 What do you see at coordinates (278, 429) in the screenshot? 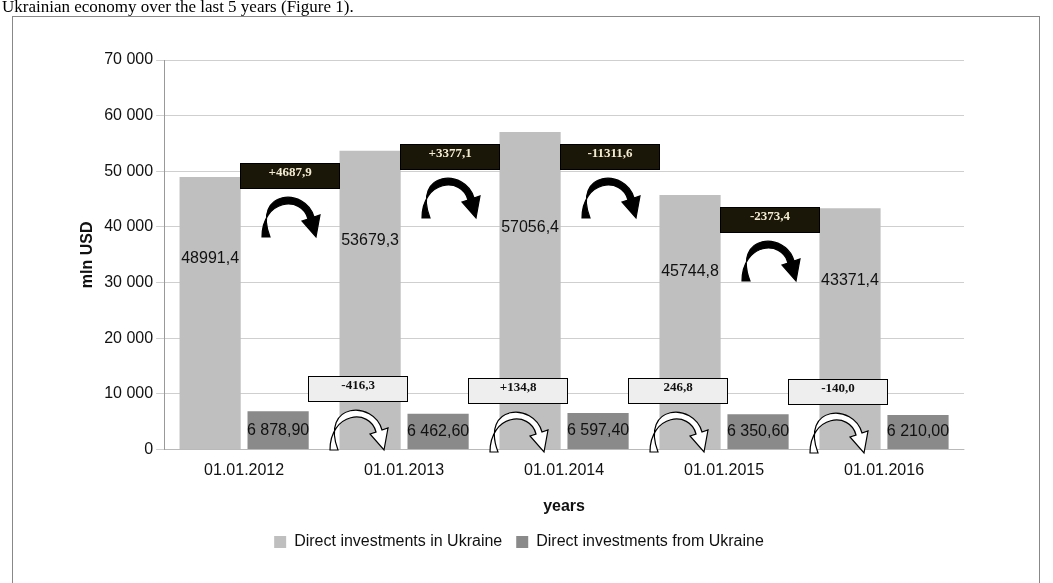
I see `data-label: 6 878,90` at bounding box center [278, 429].